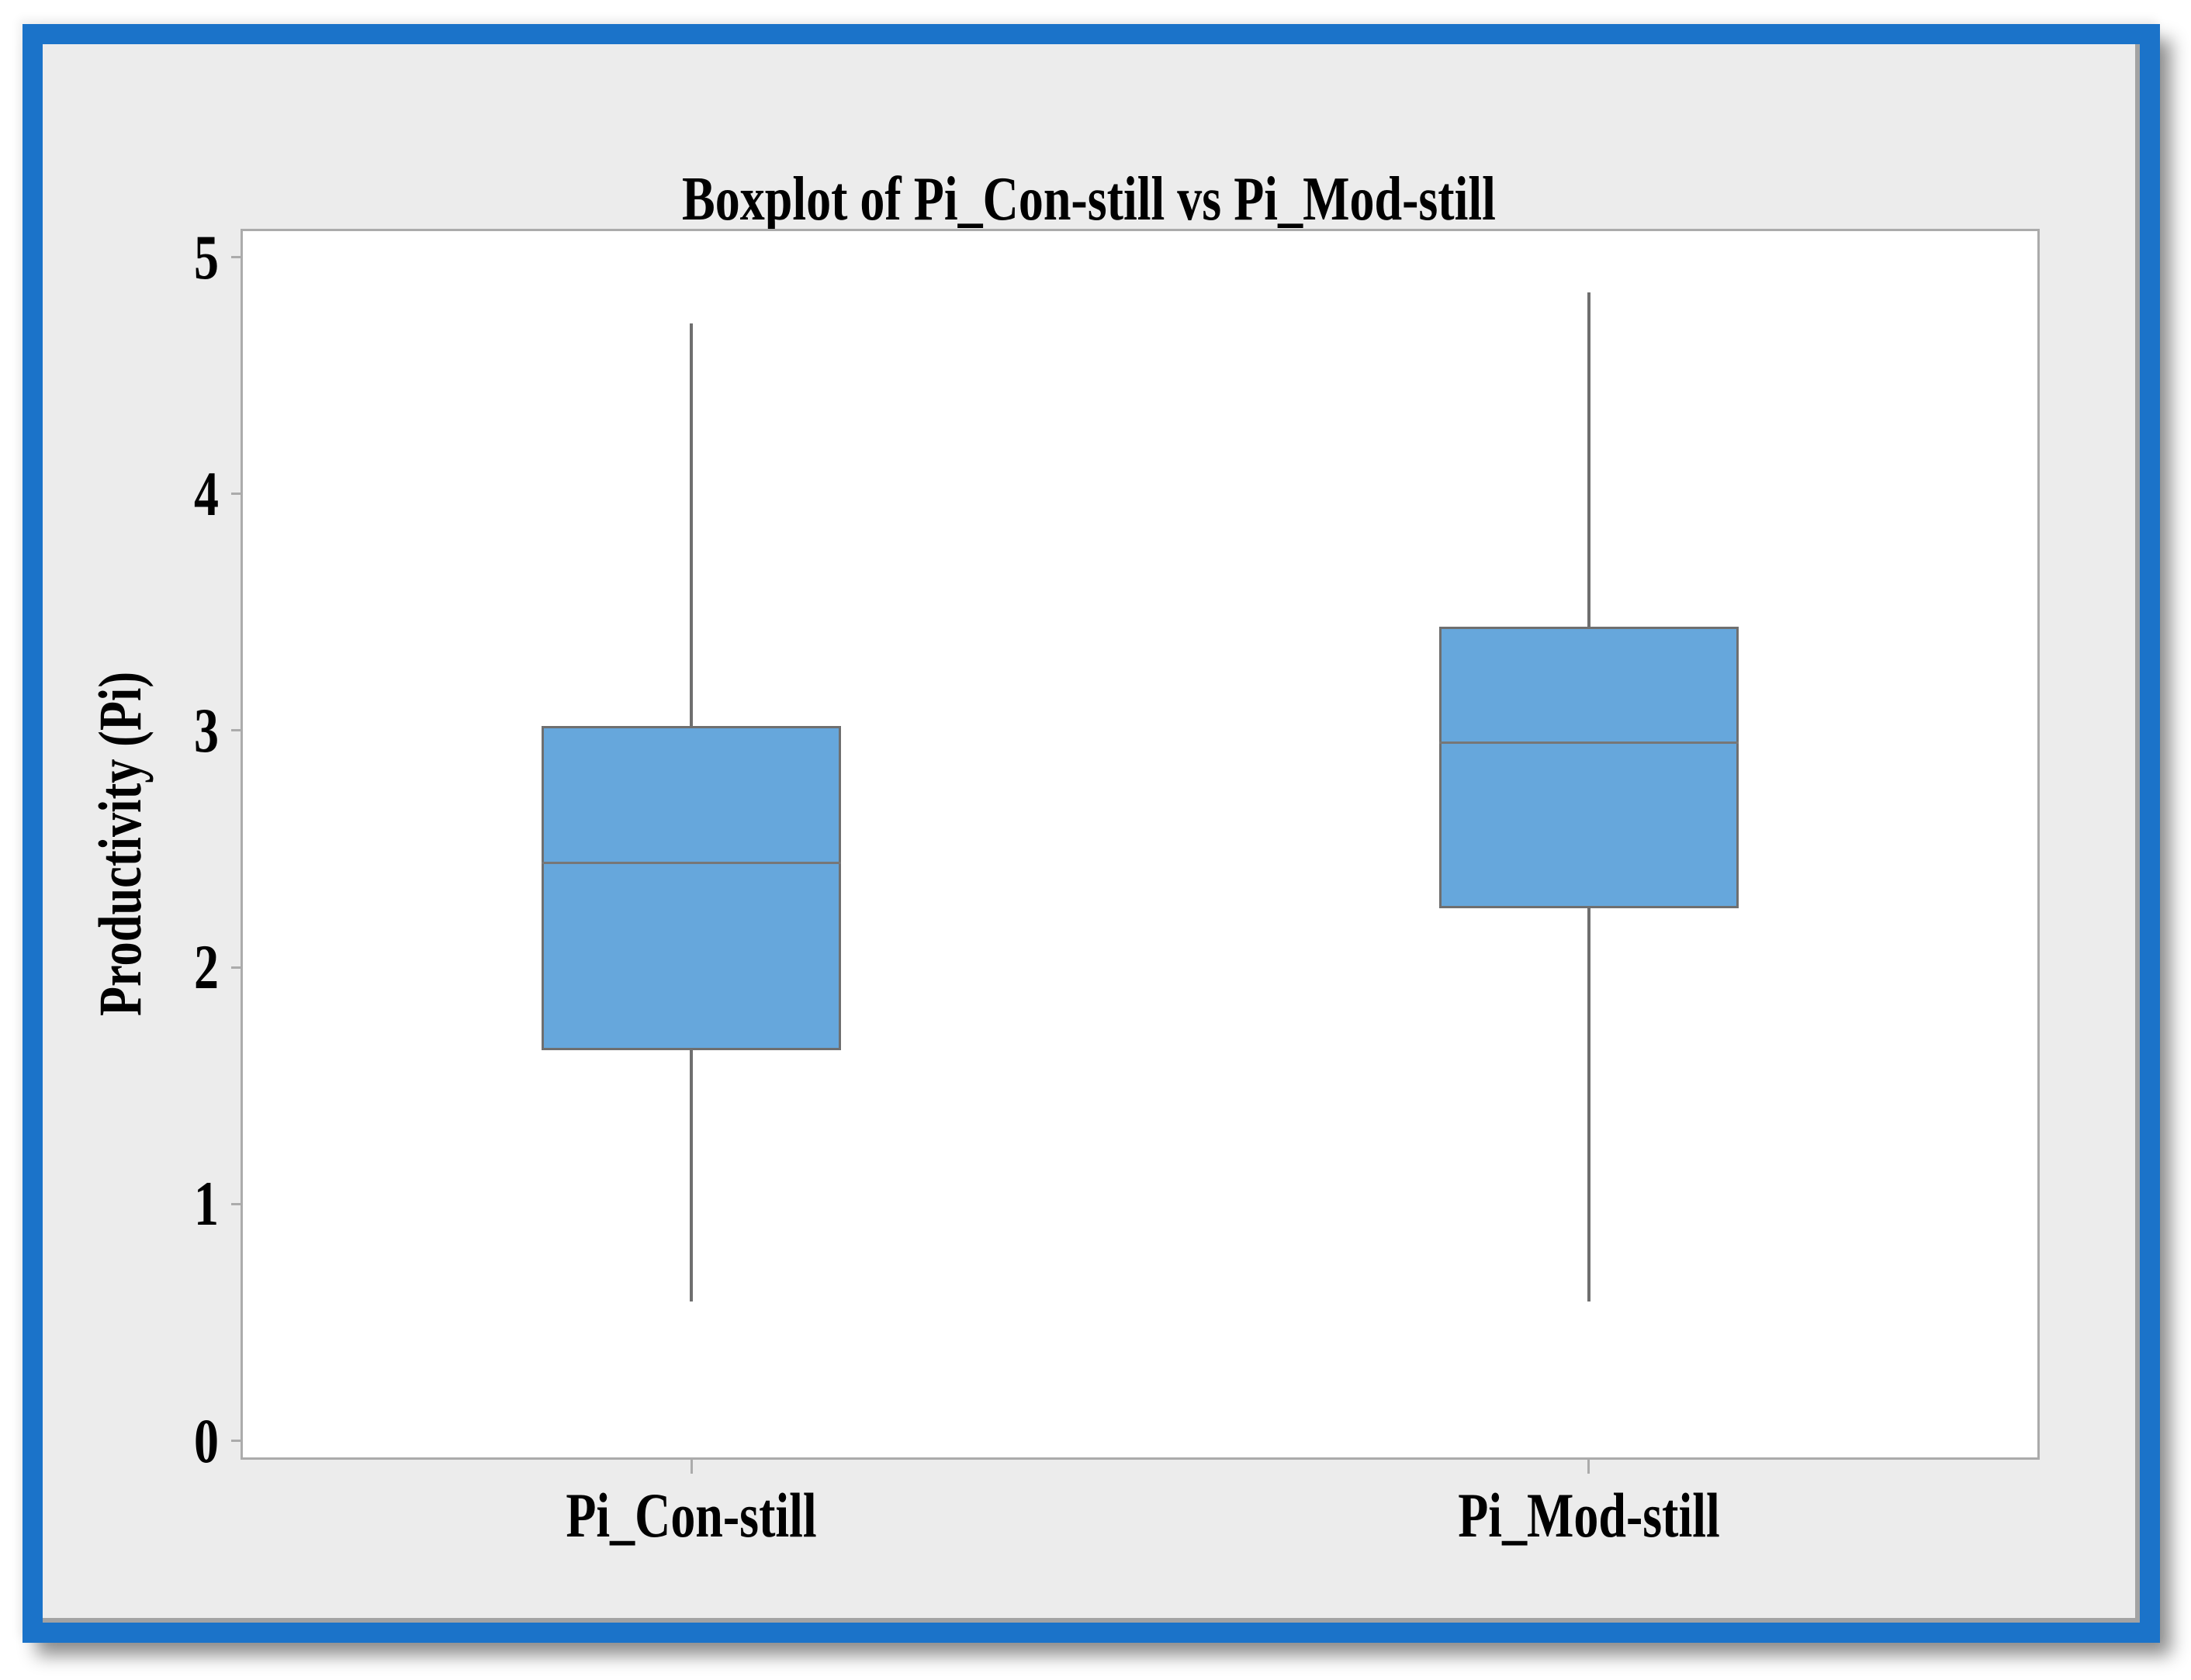  Describe the element at coordinates (207, 1440) in the screenshot. I see `y-tick-label: 0` at that location.